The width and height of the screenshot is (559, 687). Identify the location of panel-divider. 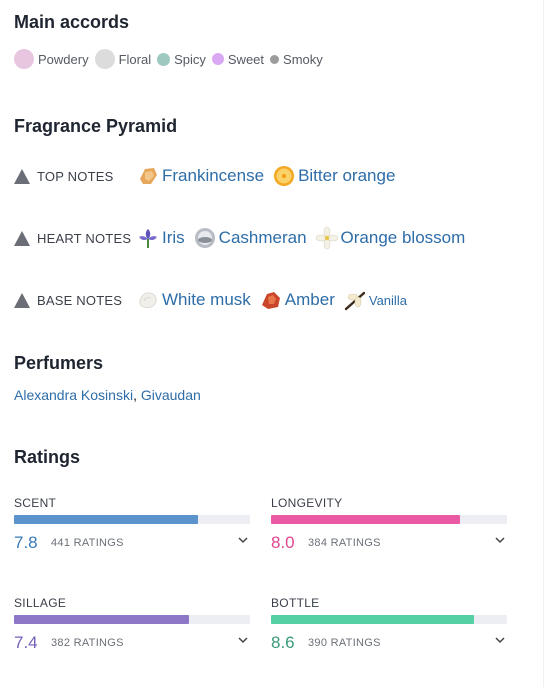
(543, 343).